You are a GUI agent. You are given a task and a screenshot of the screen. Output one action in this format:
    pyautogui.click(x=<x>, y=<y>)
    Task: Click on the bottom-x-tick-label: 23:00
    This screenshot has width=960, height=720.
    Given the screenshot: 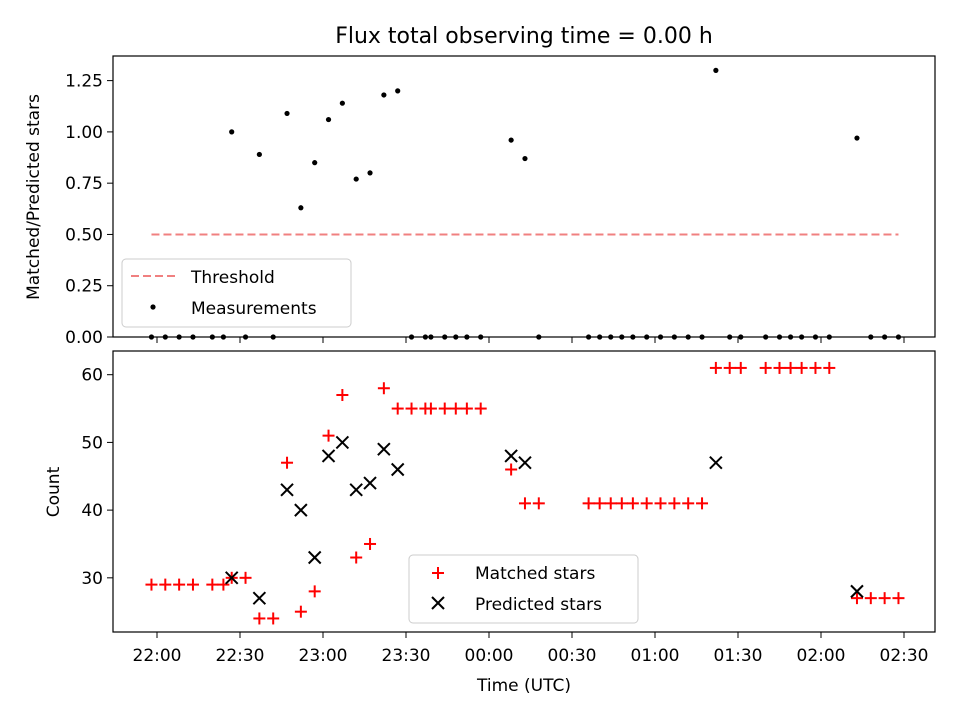 What is the action you would take?
    pyautogui.click(x=323, y=656)
    